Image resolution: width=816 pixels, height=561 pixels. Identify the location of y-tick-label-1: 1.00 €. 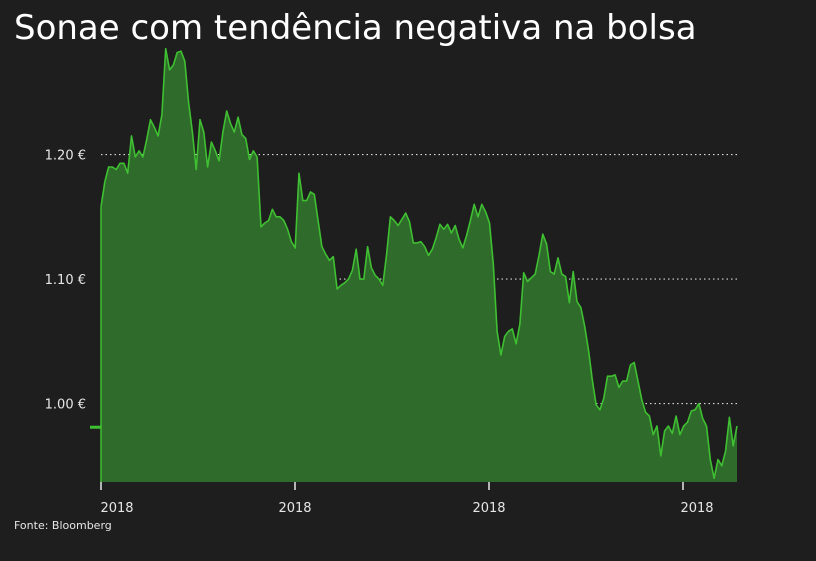
(65, 405).